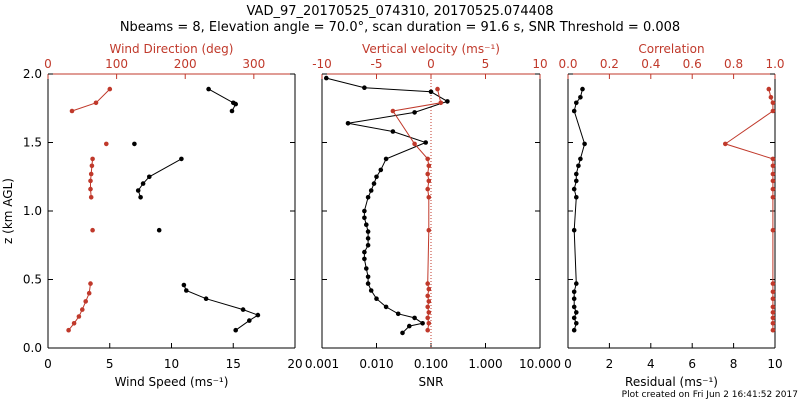 This screenshot has width=800, height=400. I want to click on top-tick-label: 5, so click(486, 64).